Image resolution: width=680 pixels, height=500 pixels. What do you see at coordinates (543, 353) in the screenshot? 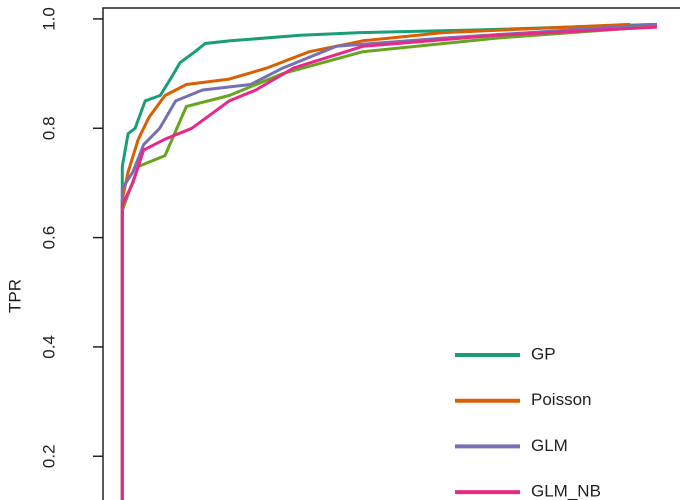
I see `legend-label: GP` at bounding box center [543, 353].